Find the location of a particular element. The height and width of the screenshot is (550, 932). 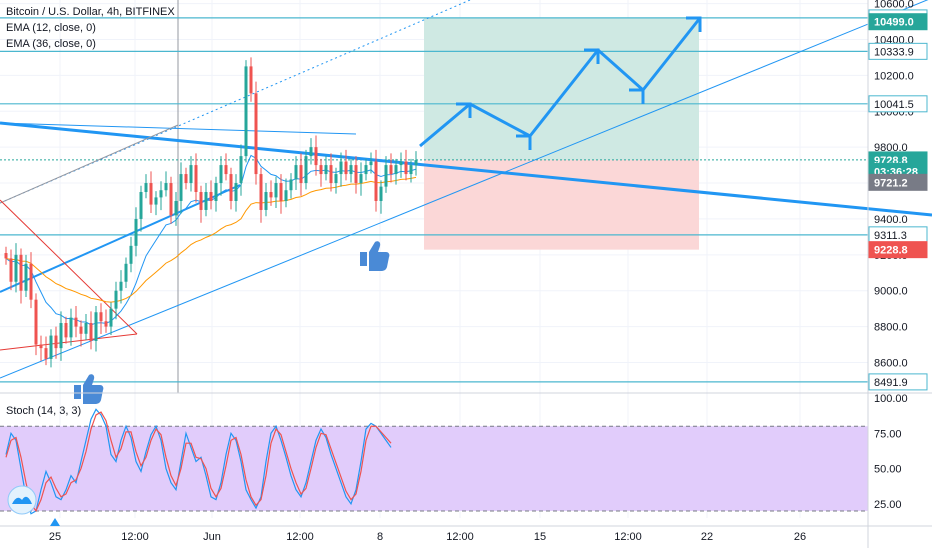

stop-zone is located at coordinates (561, 204).